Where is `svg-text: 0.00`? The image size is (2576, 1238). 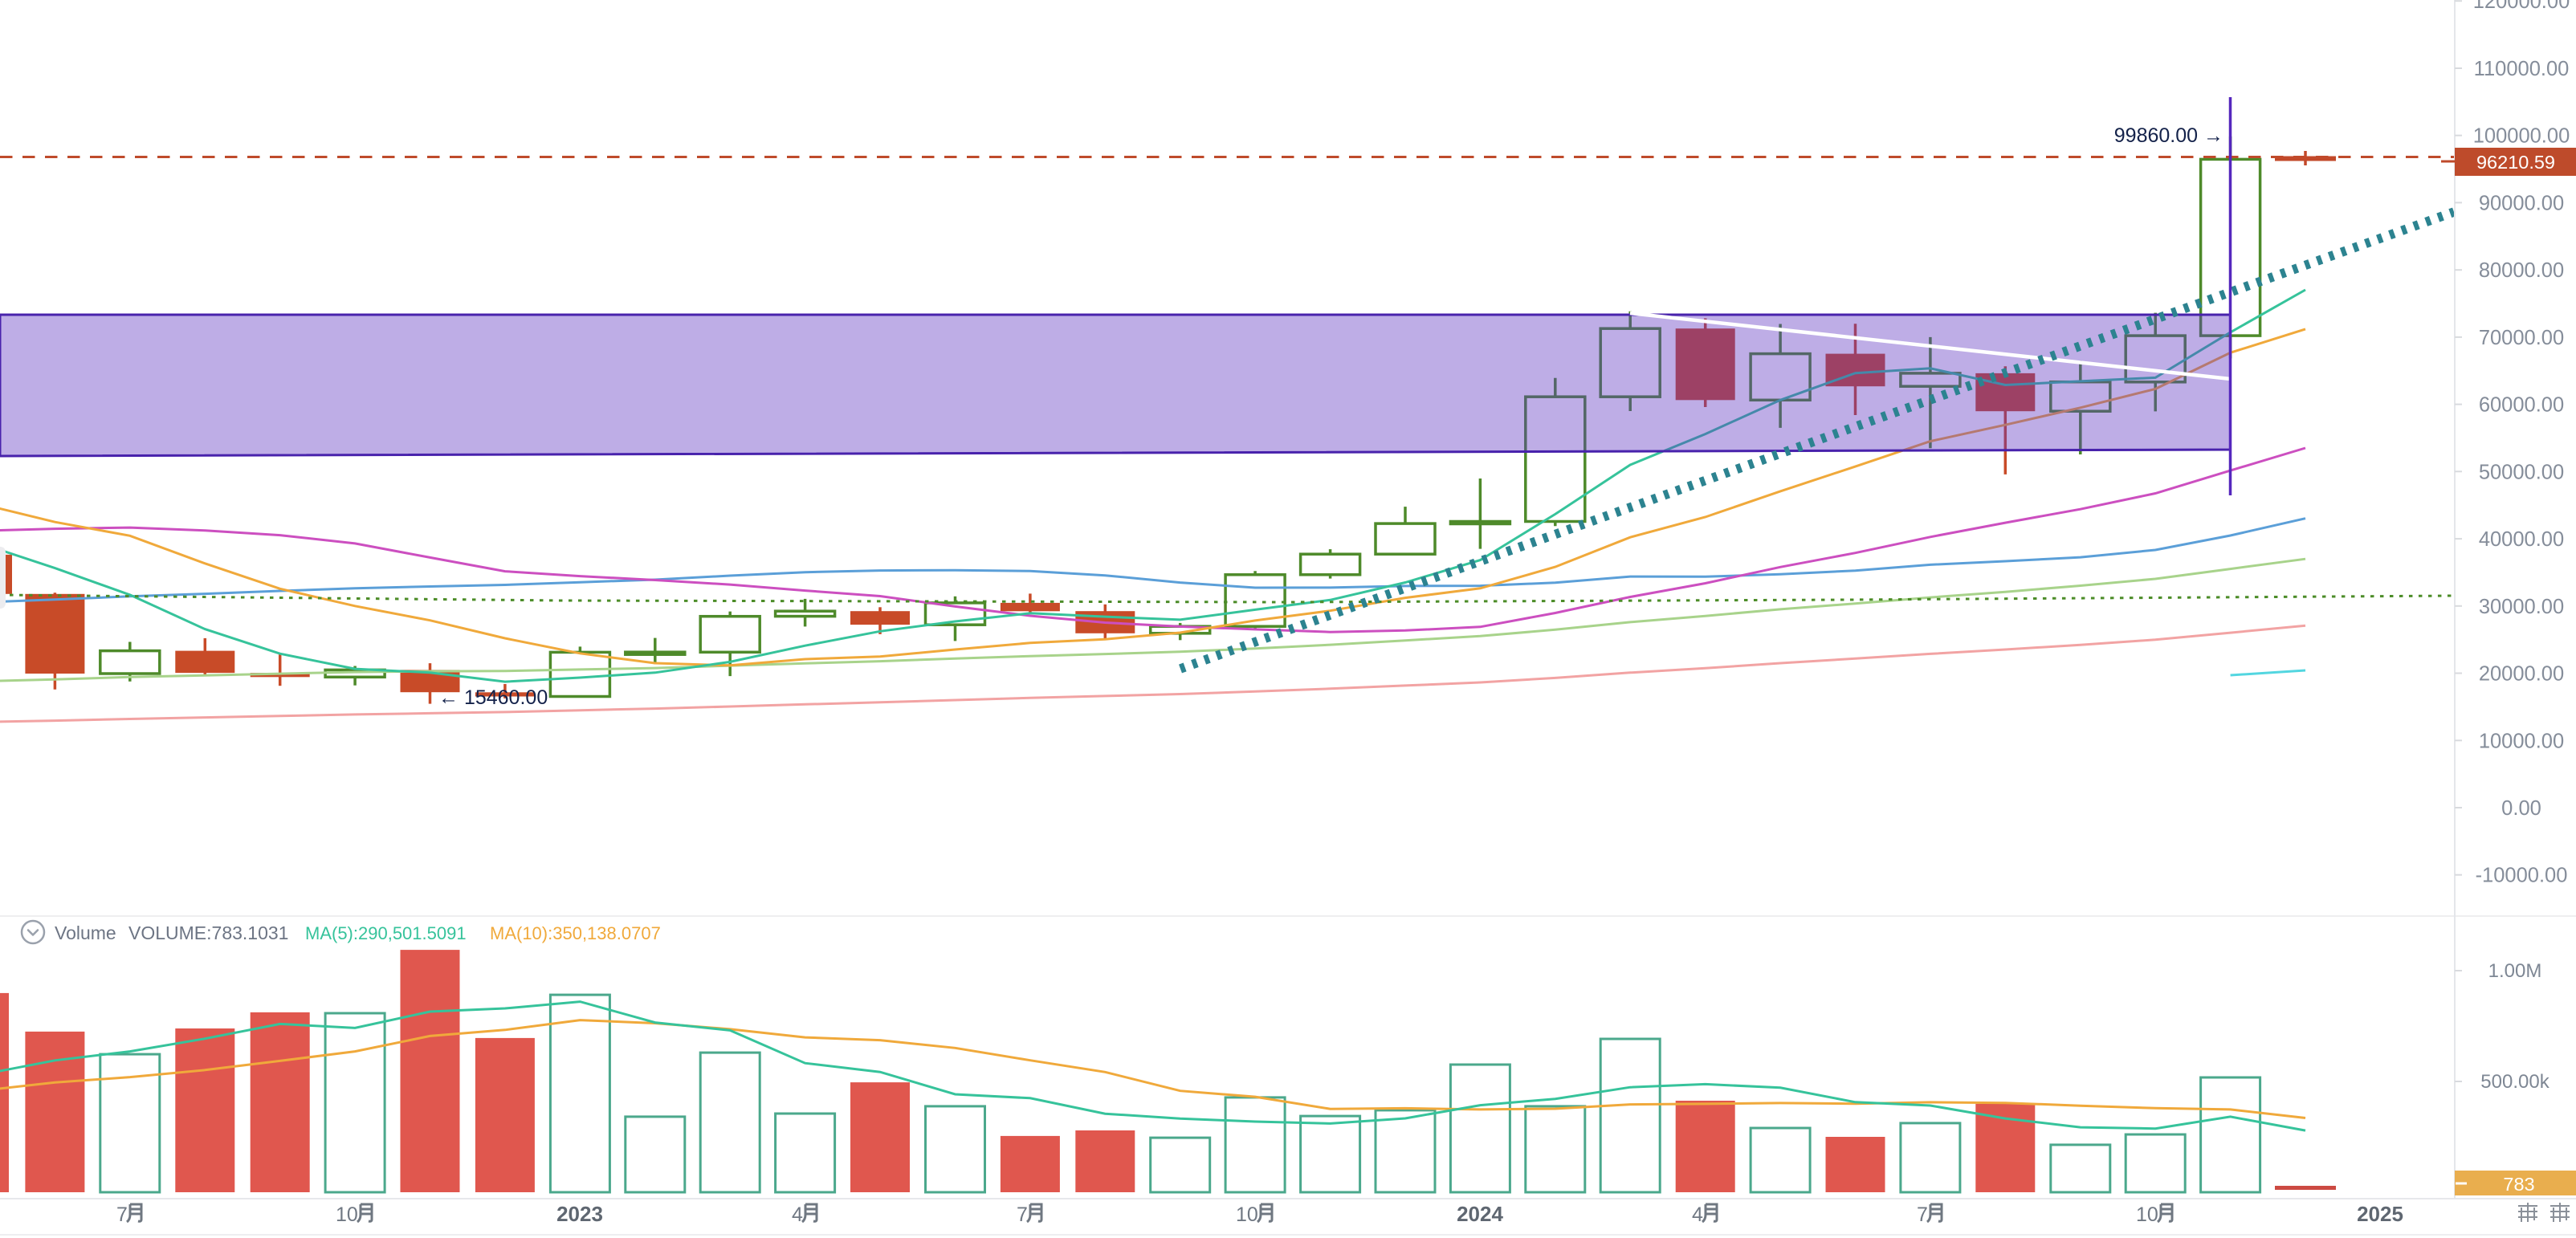
svg-text: 0.00 is located at coordinates (2521, 808).